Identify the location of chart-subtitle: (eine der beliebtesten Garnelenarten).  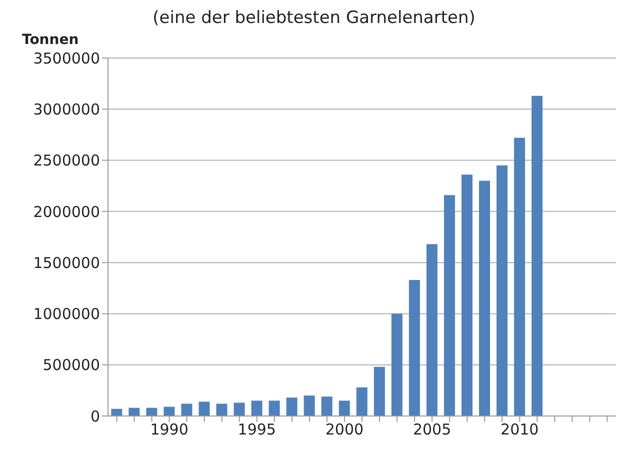
(314, 18).